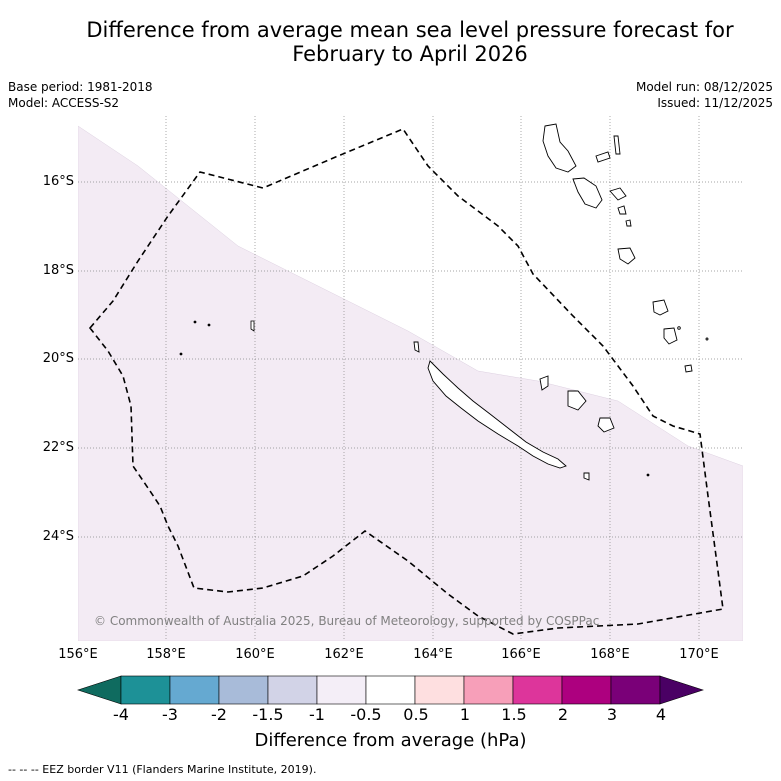 This screenshot has height=781, width=781. Describe the element at coordinates (344, 654) in the screenshot. I see `lon-label-162e: 162°E` at that location.